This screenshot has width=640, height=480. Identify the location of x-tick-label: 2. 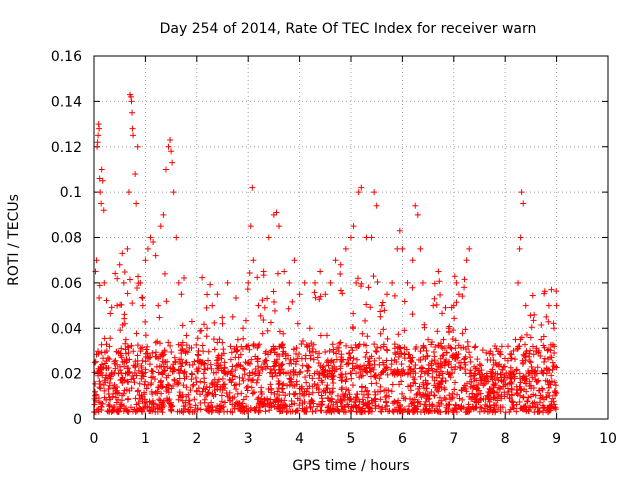
(196, 439).